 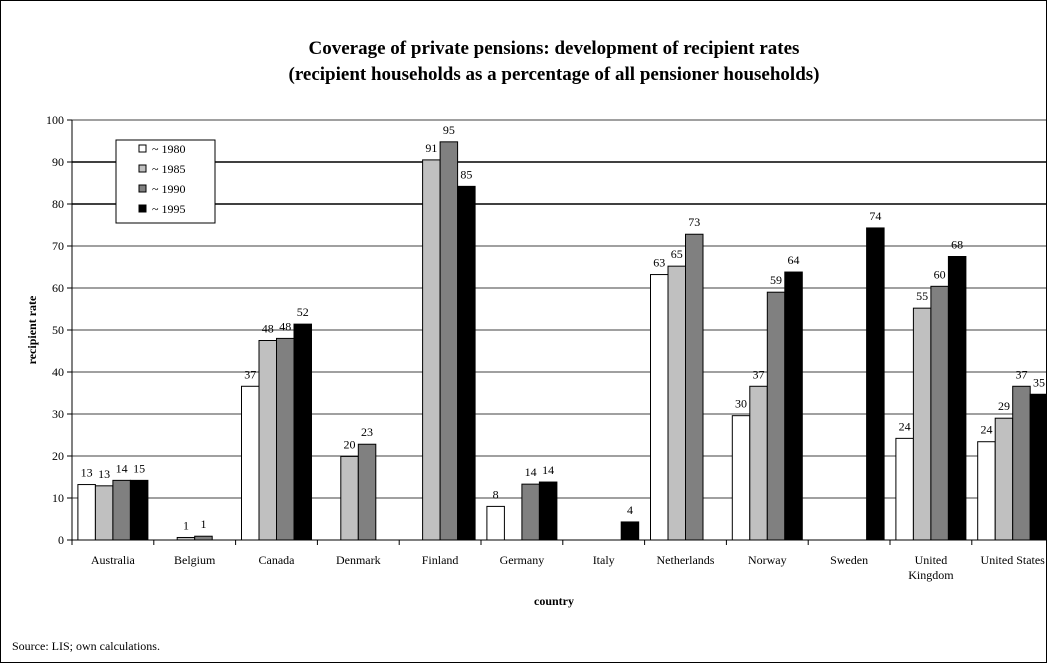 What do you see at coordinates (58, 246) in the screenshot?
I see `y-tick-label: 70` at bounding box center [58, 246].